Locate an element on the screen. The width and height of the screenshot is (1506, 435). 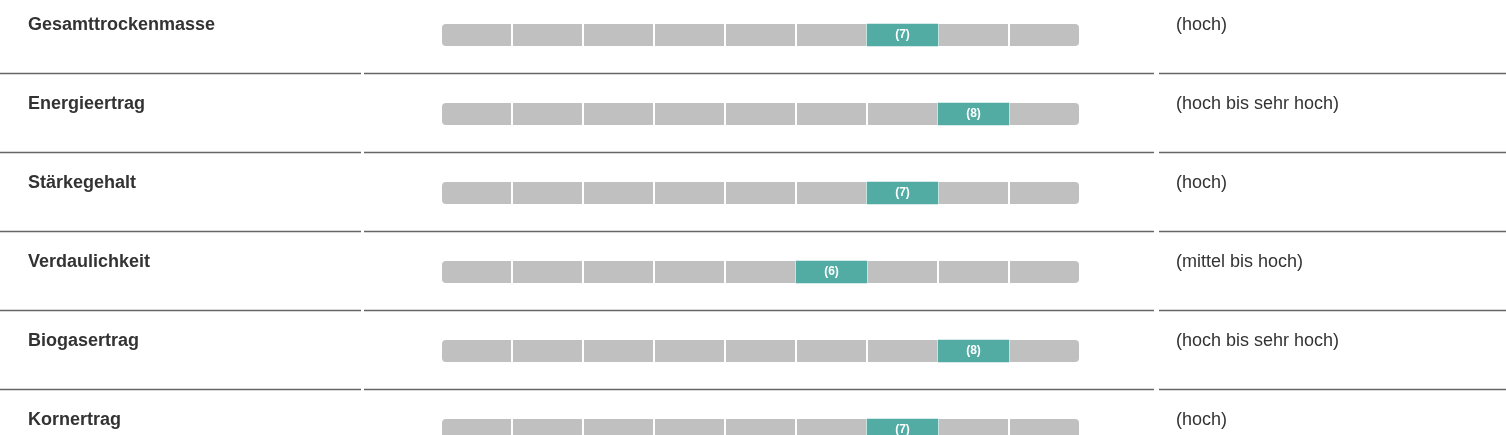
category-label: Kornertrag is located at coordinates (75, 418).